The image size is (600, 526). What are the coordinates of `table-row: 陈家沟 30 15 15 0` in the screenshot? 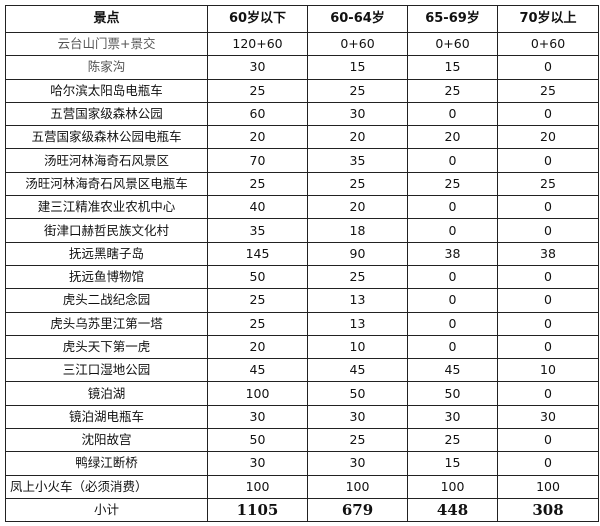 It's located at (302, 67).